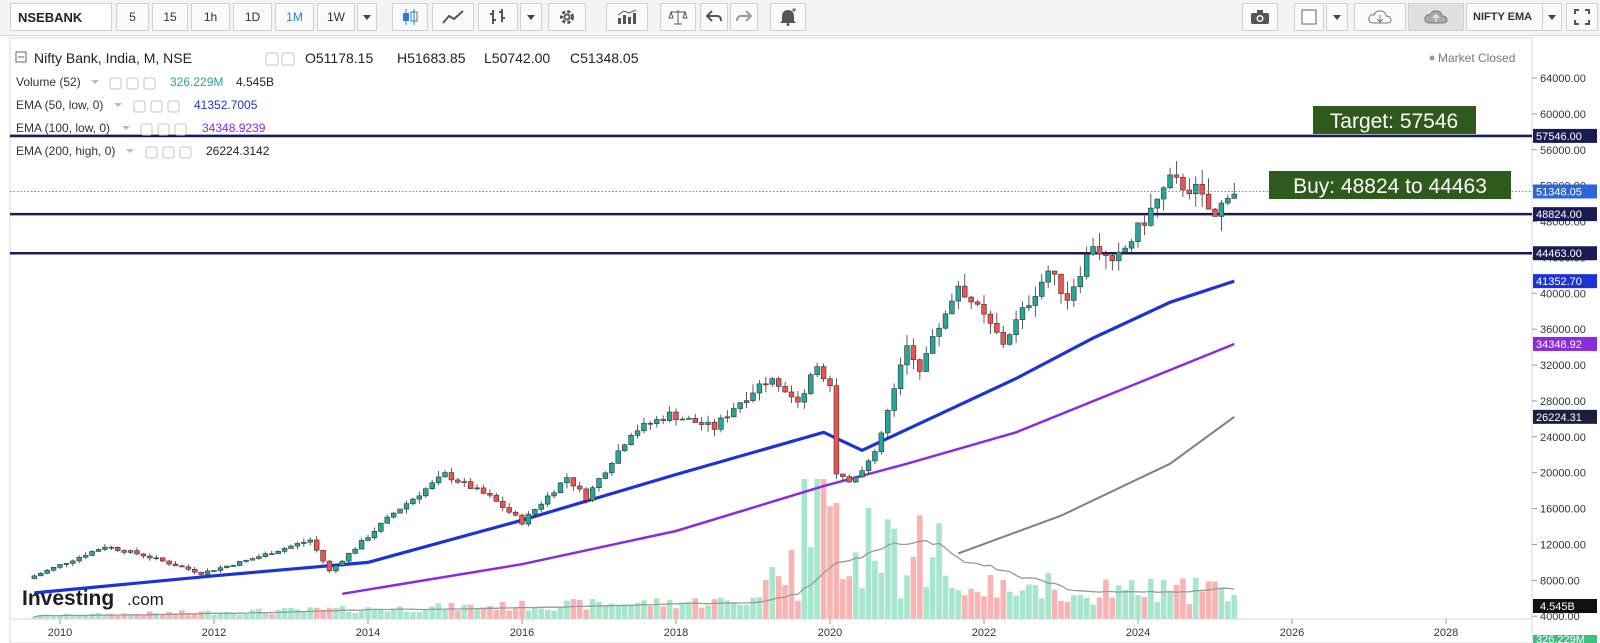  Describe the element at coordinates (367, 17) in the screenshot. I see `interval-dropdown-button` at that location.